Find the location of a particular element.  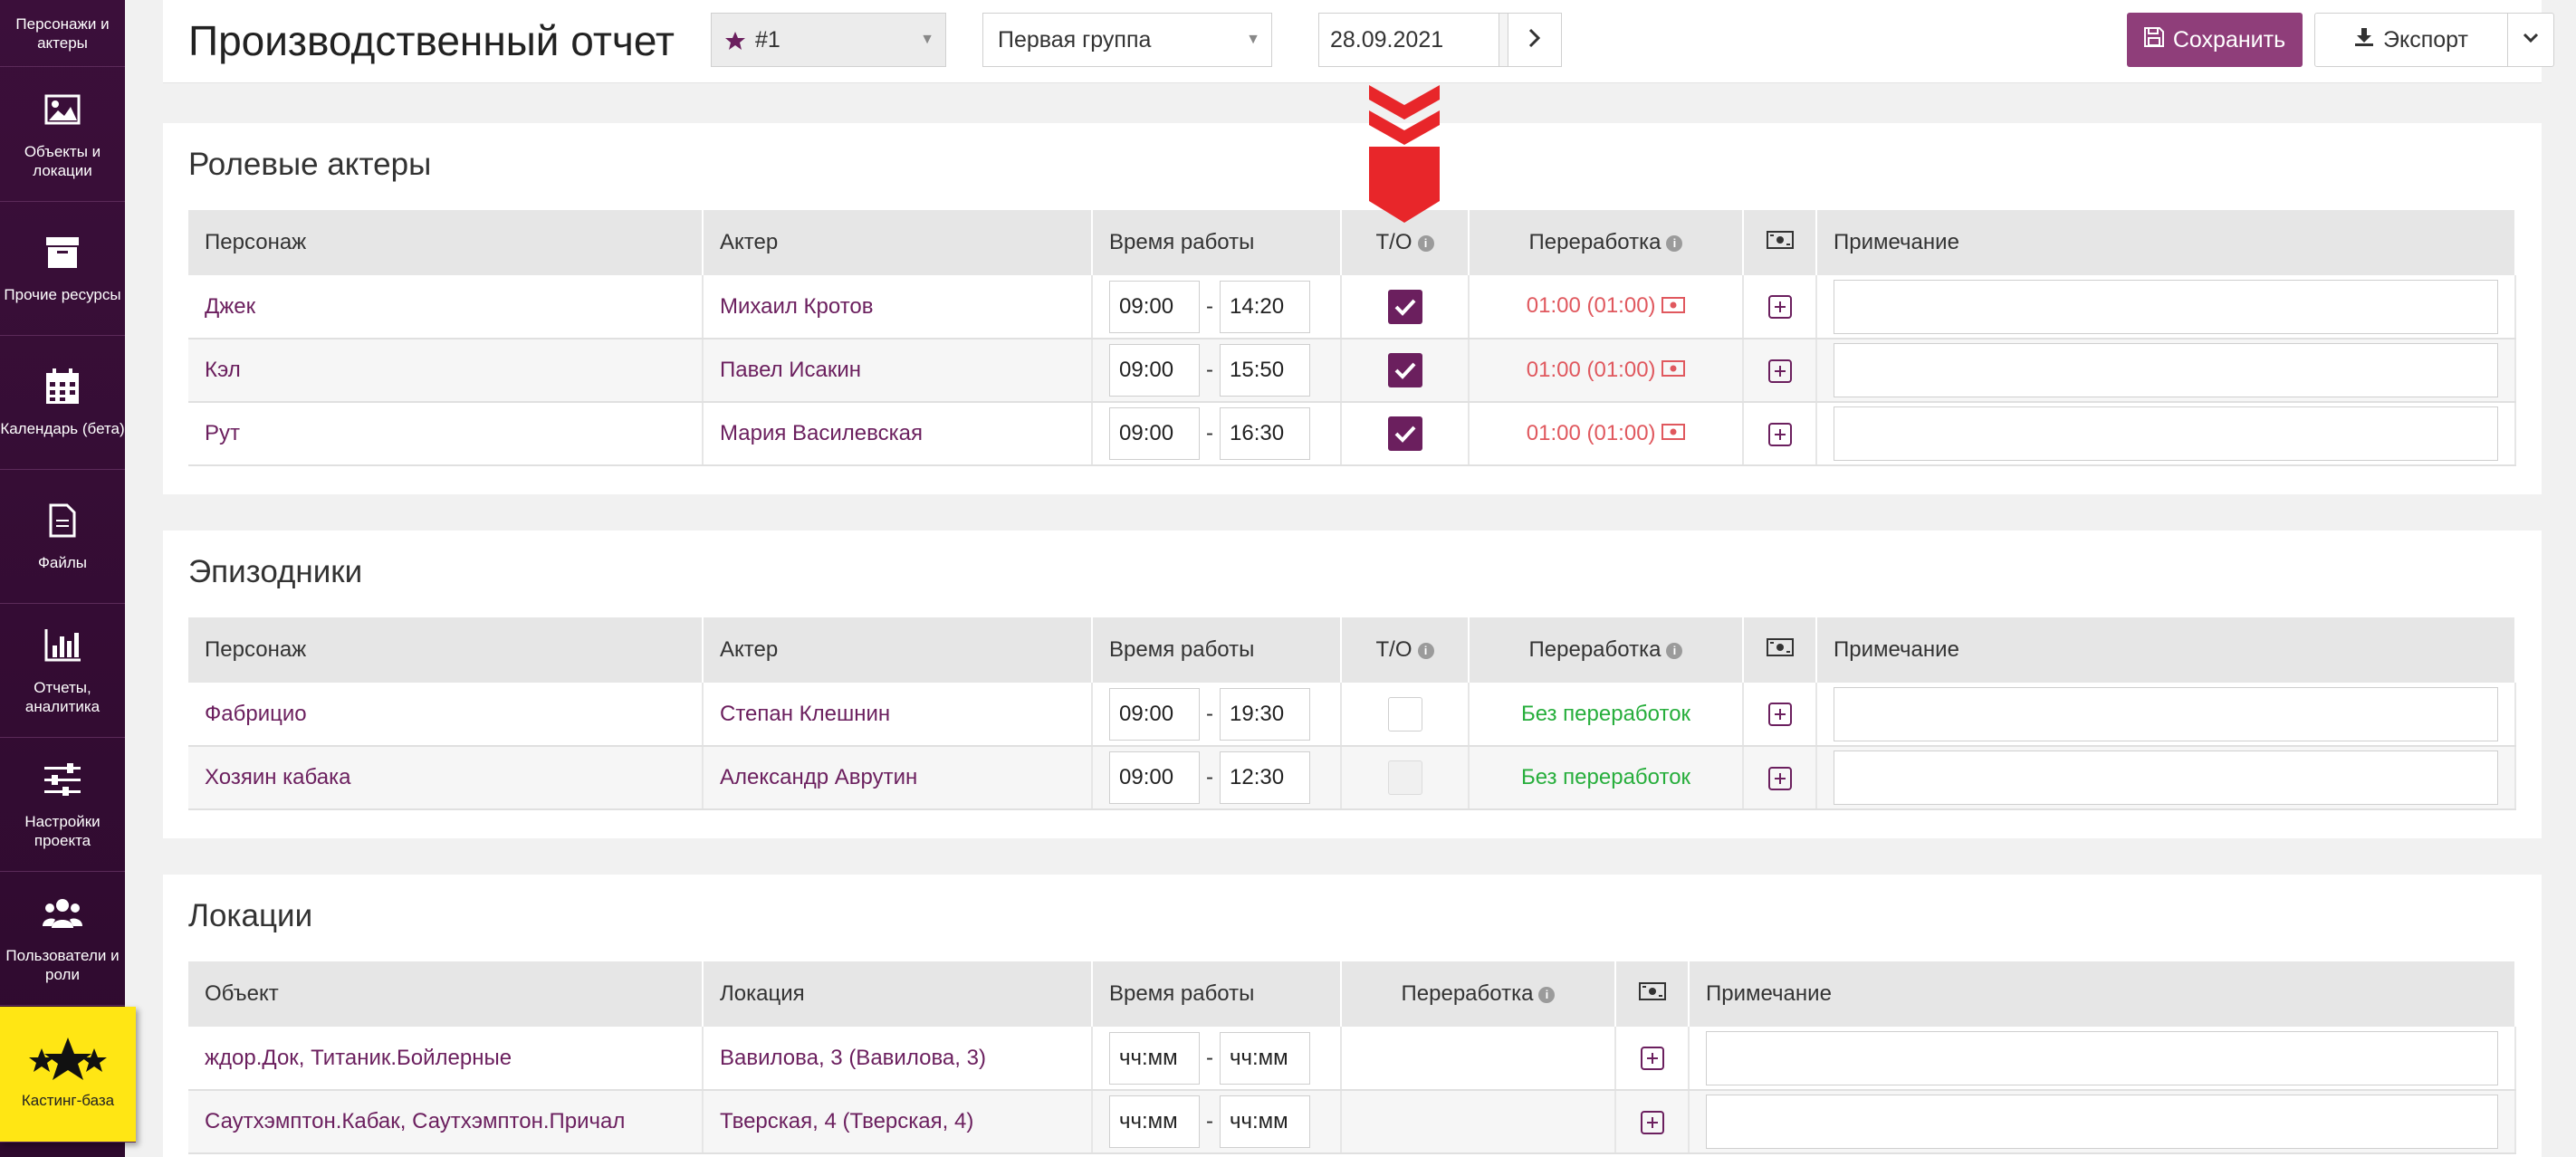

sidebar-item-label: Настройки проекта is located at coordinates (62, 831).